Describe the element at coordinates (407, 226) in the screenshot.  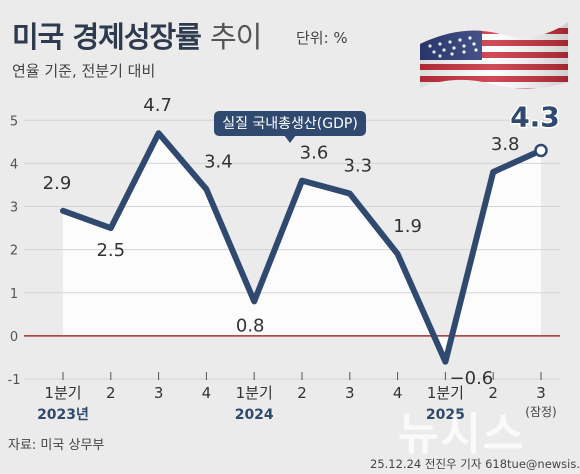
I see `data-label: 1.9` at that location.